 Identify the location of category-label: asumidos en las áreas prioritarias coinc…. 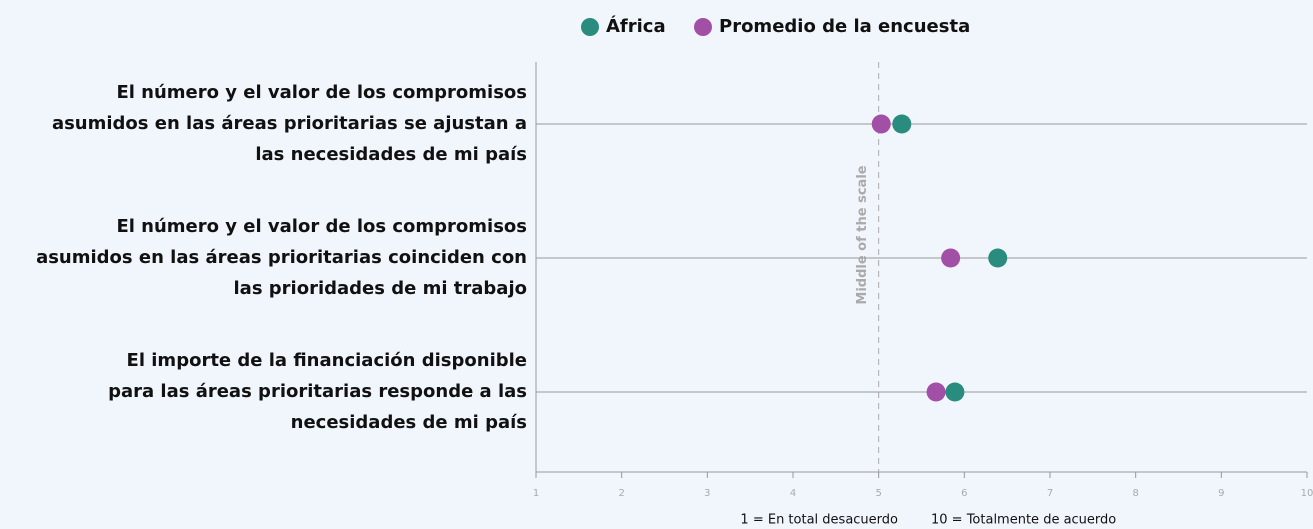
(281, 257).